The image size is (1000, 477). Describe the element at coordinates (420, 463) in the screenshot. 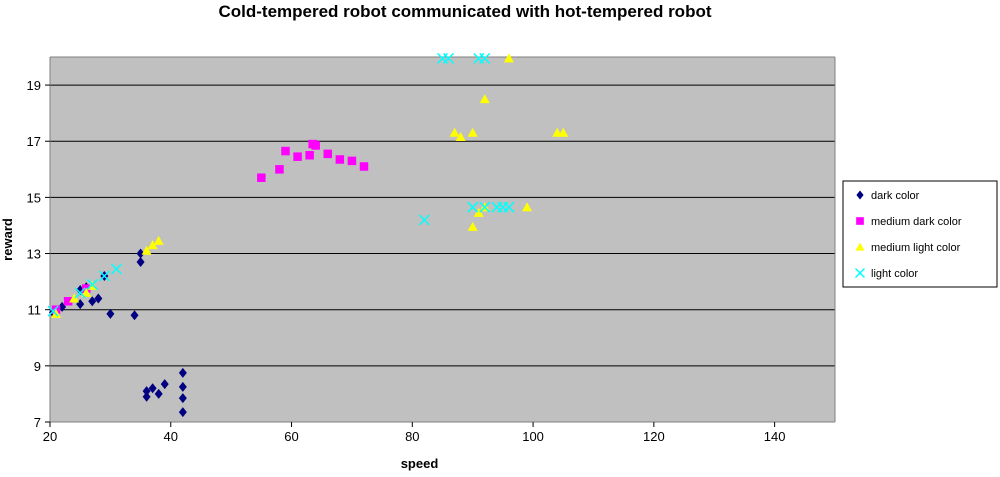

I see `x-axis-title: speed` at that location.